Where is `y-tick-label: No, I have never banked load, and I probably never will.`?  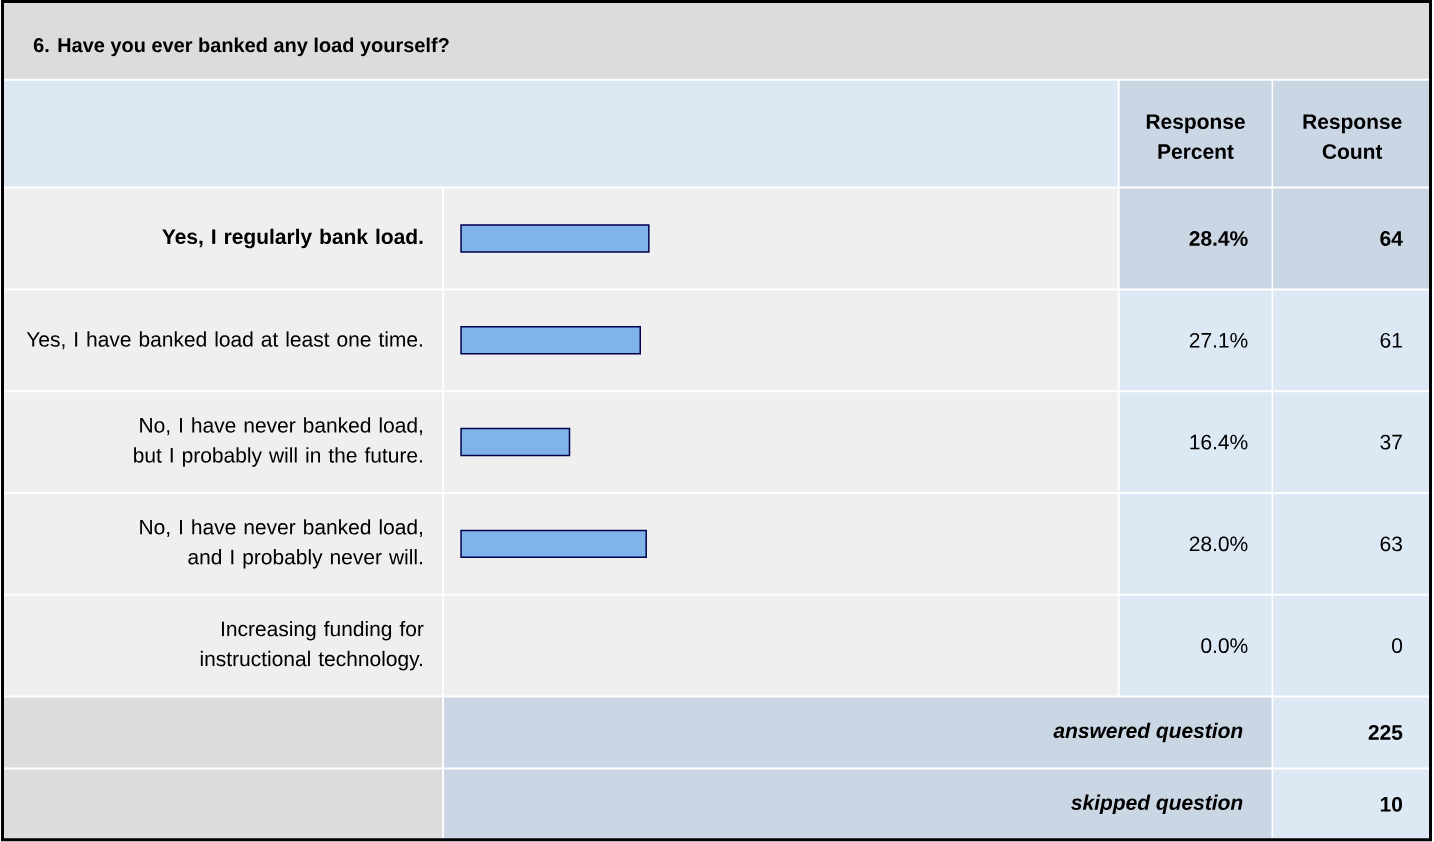 y-tick-label: No, I have never banked load, and I probably never will. is located at coordinates (281, 544).